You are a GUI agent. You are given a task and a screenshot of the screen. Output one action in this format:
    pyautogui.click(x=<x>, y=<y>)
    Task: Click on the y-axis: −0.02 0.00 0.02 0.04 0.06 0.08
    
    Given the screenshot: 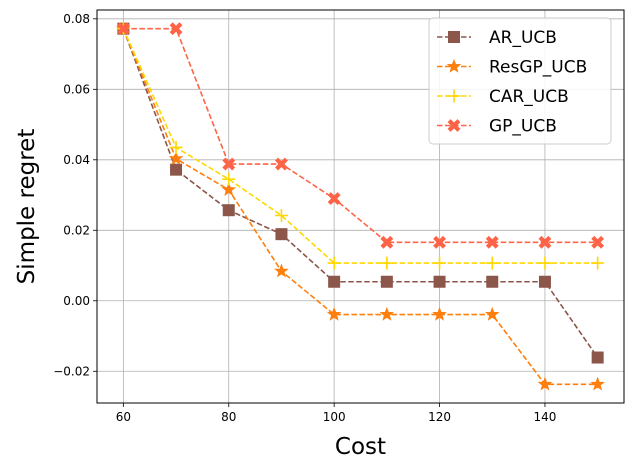 What is the action you would take?
    pyautogui.click(x=75, y=195)
    